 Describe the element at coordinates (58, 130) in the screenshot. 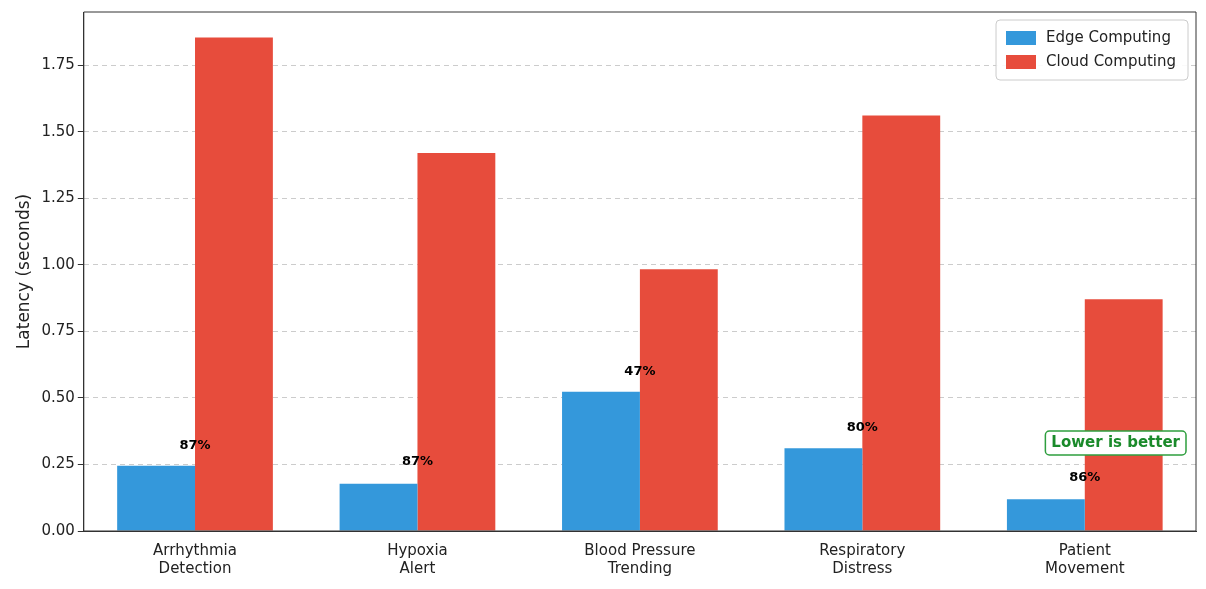

I see `y-tick-label: 1.50` at that location.